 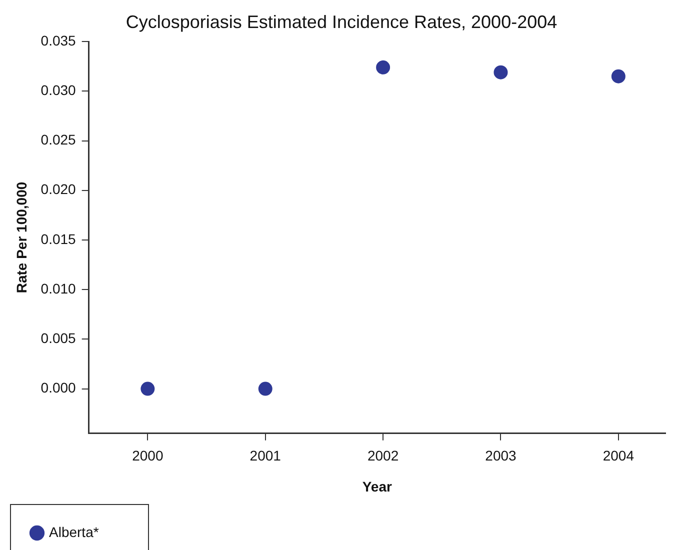 I want to click on y-tick-label: 0.025, so click(x=58, y=140).